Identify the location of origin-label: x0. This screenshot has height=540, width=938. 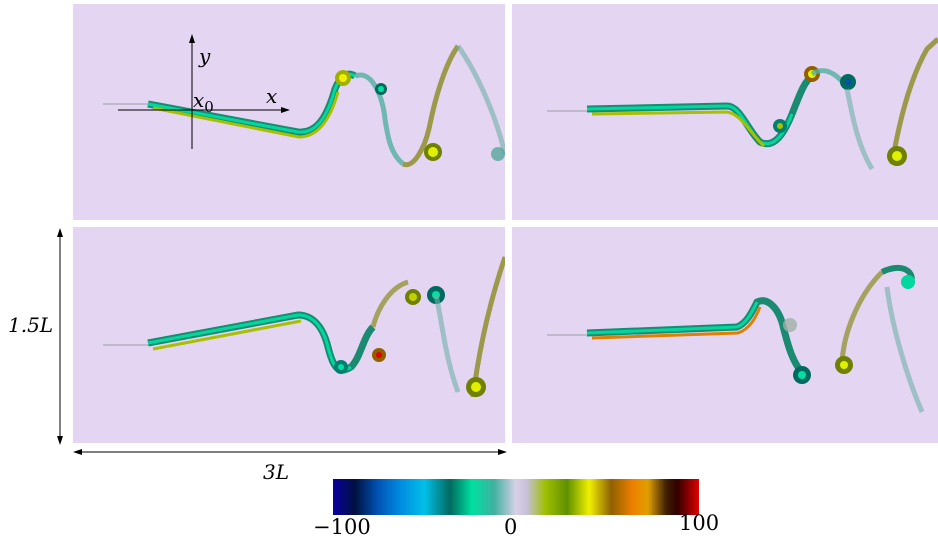
(203, 102).